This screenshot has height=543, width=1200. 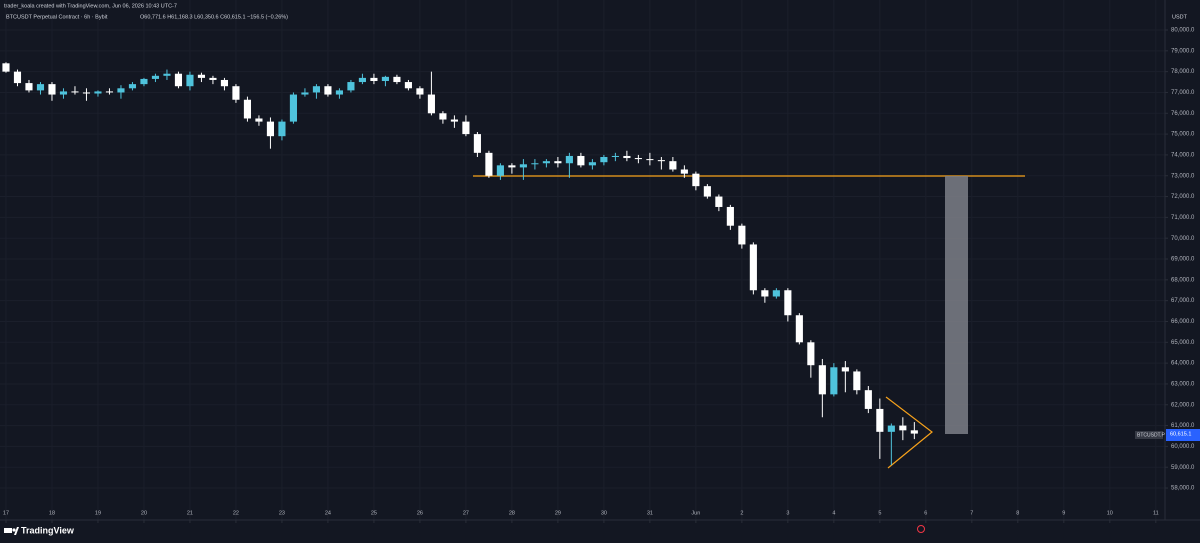 What do you see at coordinates (604, 513) in the screenshot?
I see `x-tick-label: 30` at bounding box center [604, 513].